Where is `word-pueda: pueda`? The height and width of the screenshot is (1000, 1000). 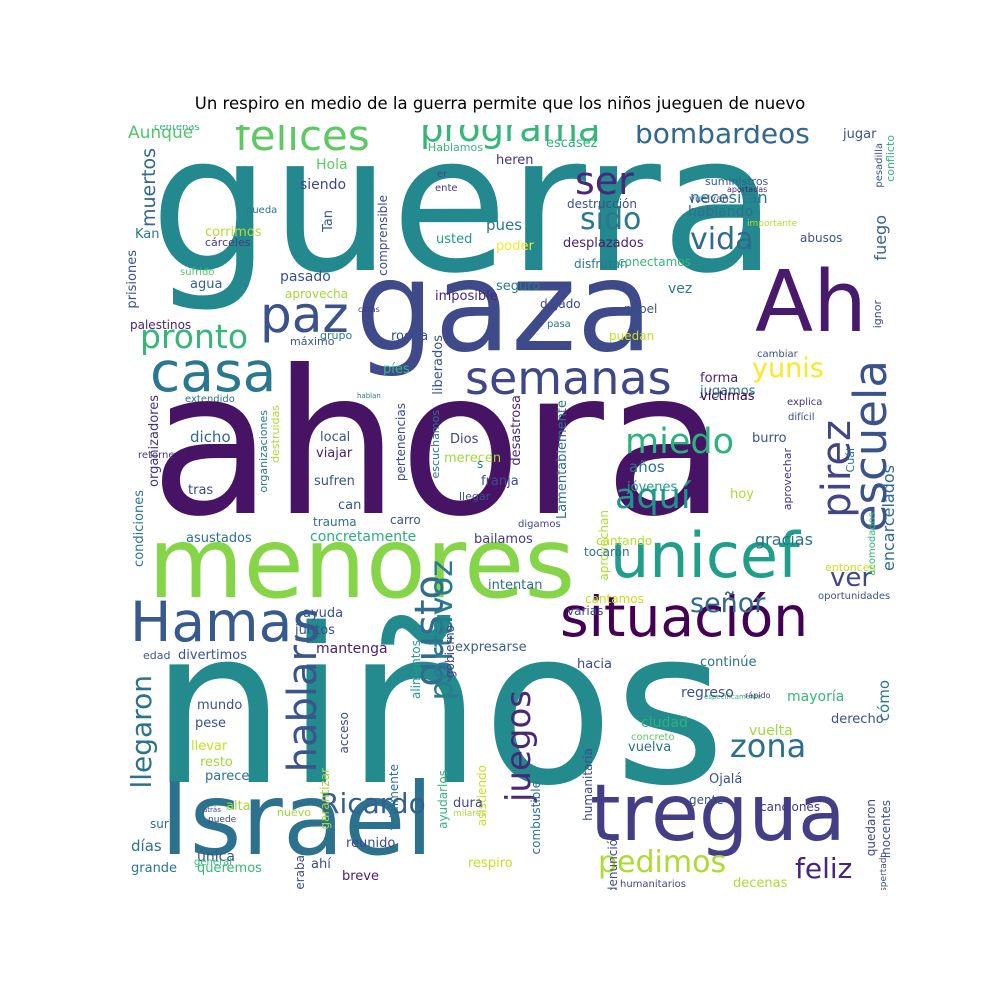
word-pueda: pueda is located at coordinates (262, 210).